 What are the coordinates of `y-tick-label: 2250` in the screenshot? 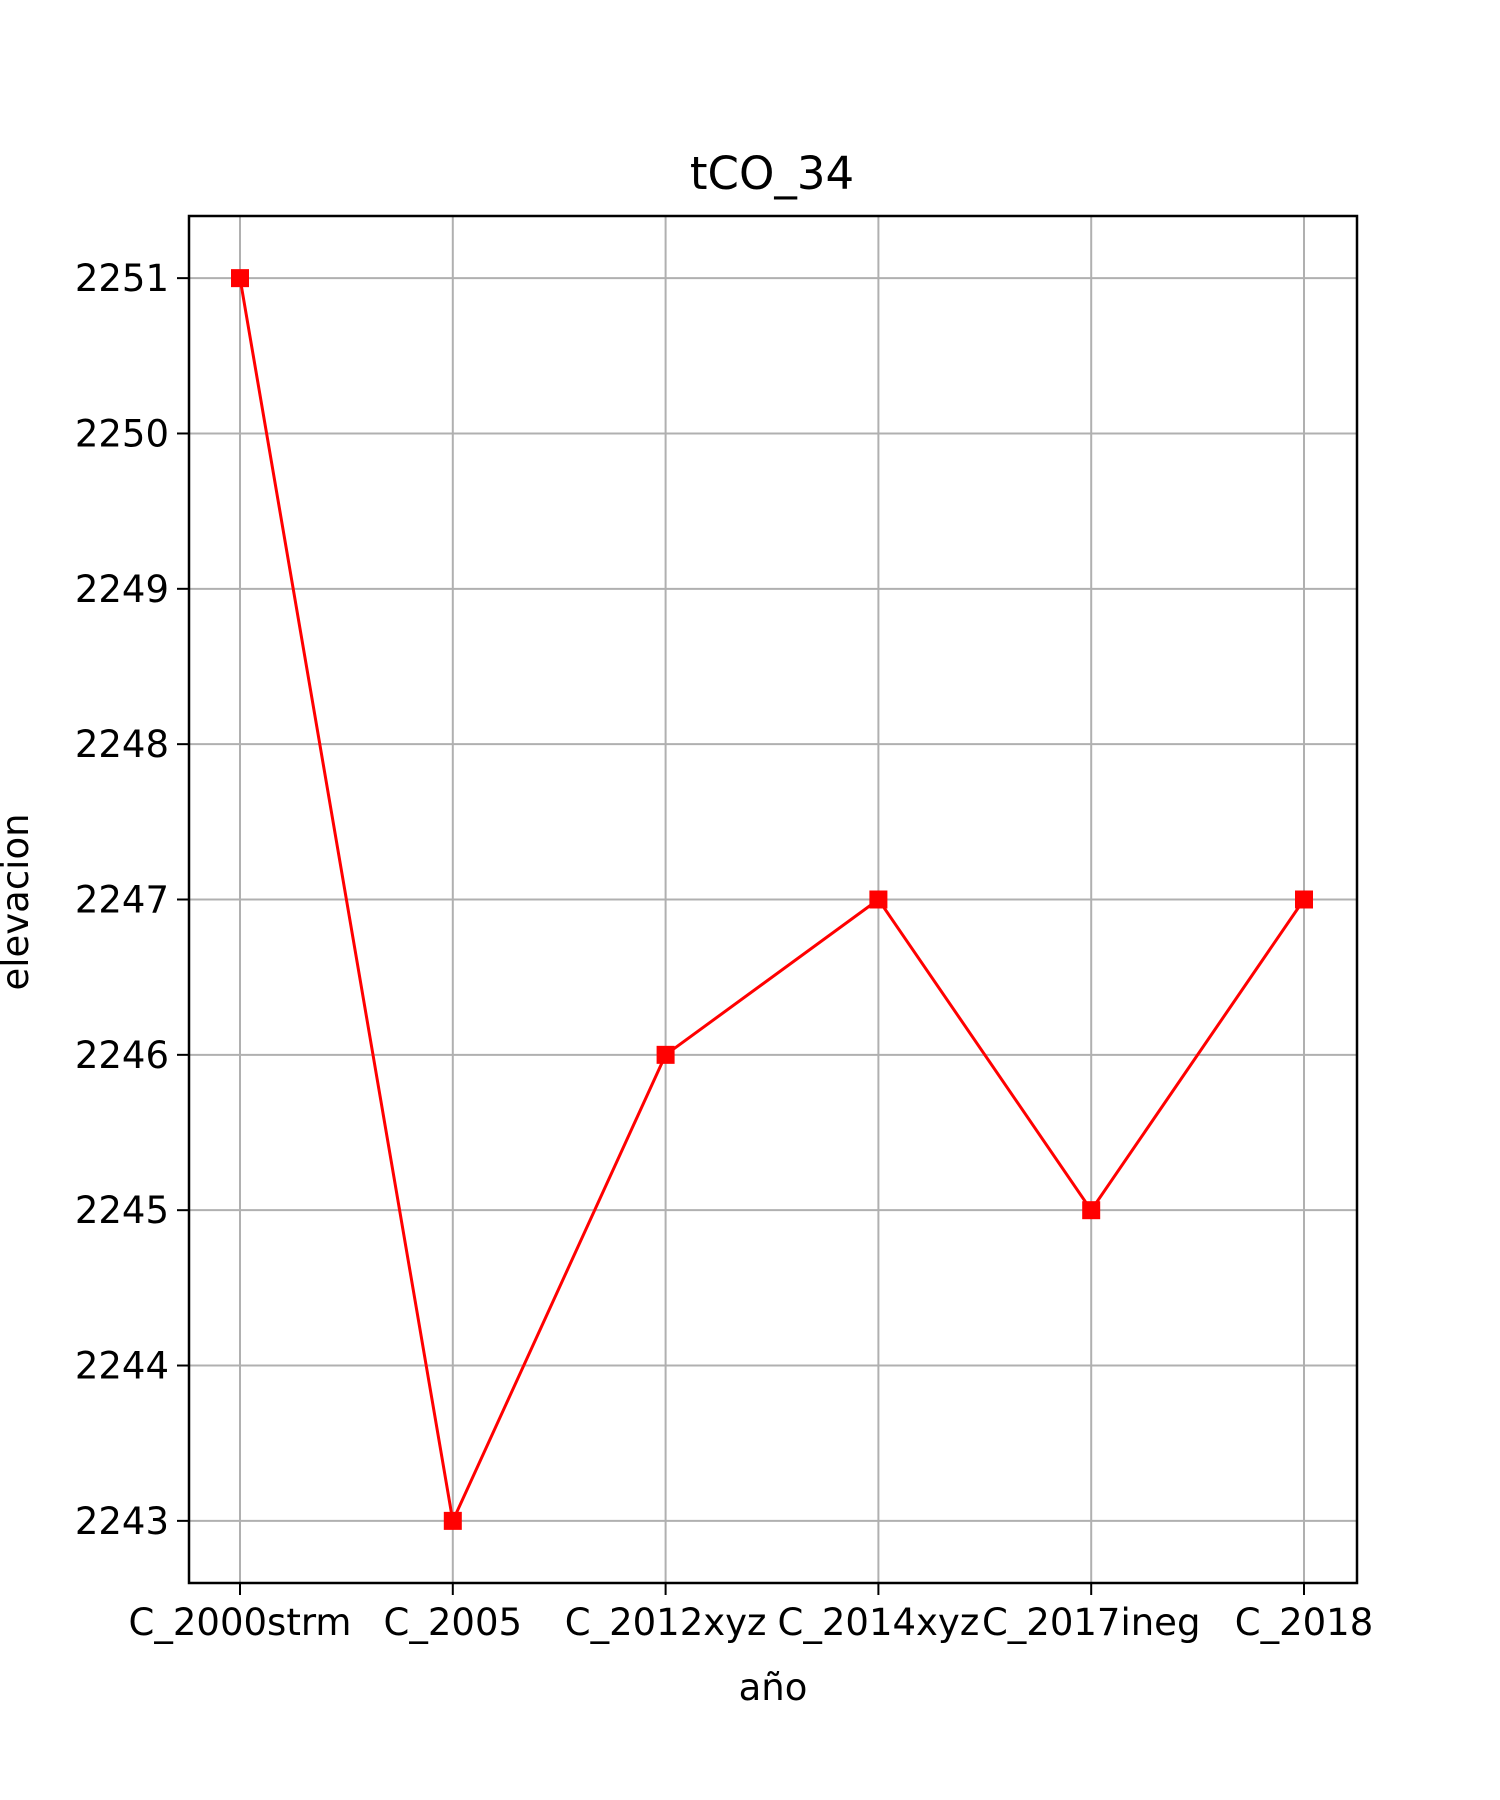 It's located at (122, 433).